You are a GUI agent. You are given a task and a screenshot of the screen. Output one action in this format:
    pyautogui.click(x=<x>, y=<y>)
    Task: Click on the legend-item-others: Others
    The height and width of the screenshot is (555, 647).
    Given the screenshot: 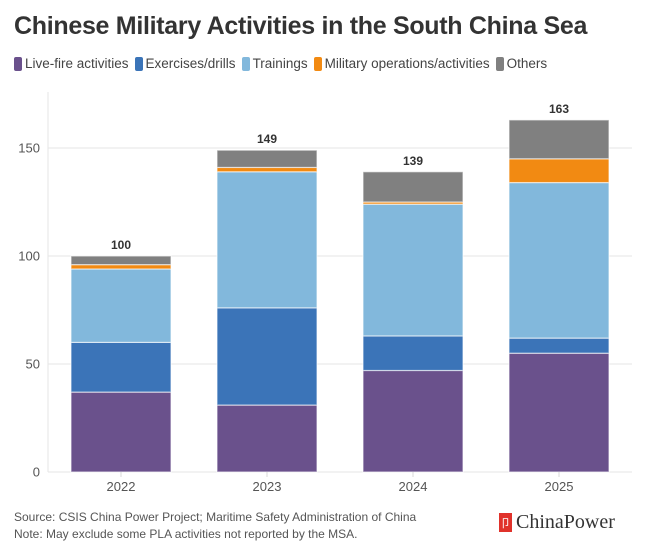 What is the action you would take?
    pyautogui.click(x=521, y=63)
    